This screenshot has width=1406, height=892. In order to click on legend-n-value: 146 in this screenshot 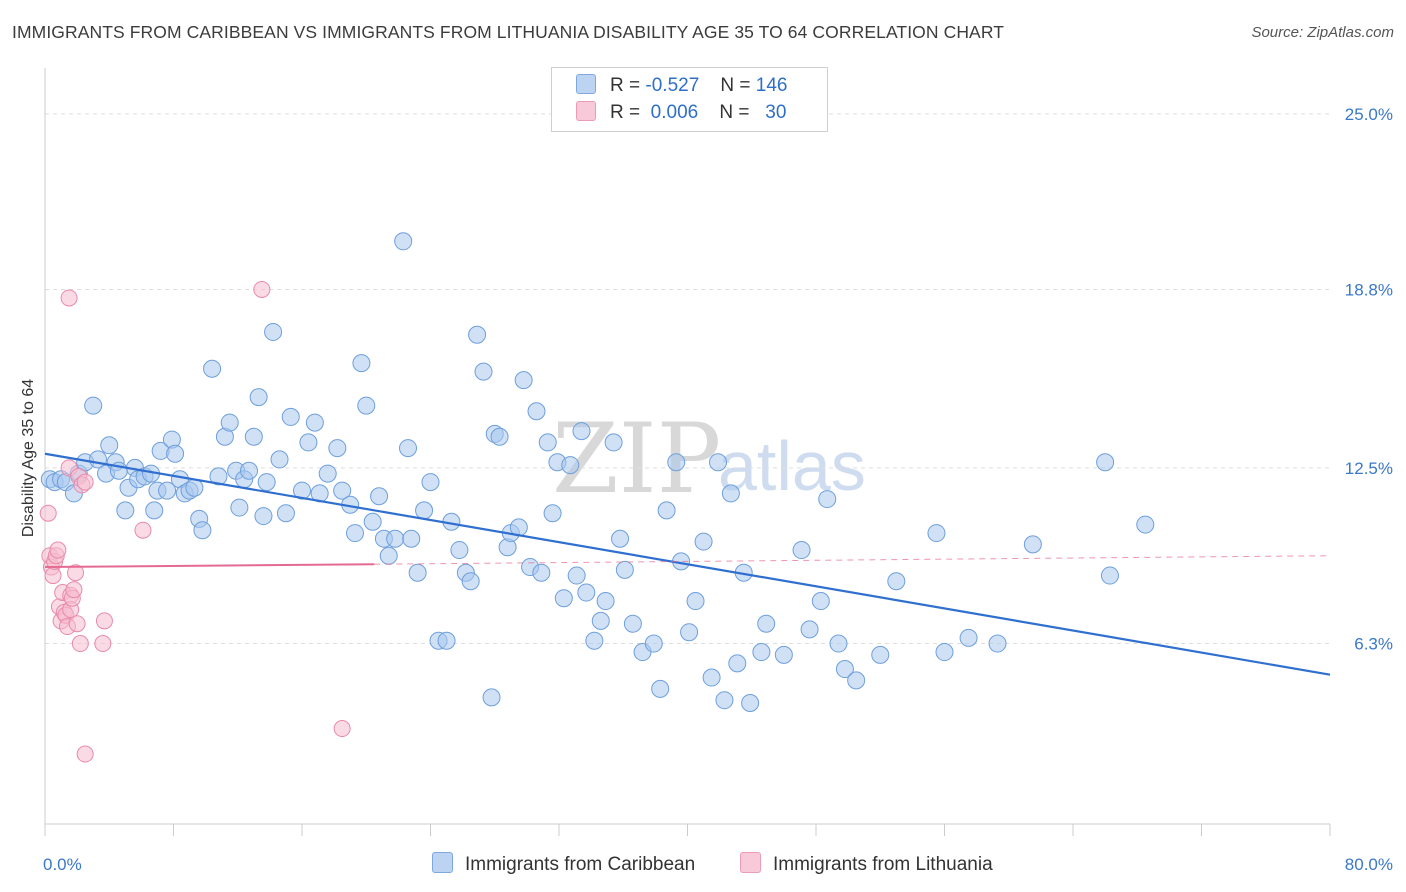, I will do `click(771, 85)`.